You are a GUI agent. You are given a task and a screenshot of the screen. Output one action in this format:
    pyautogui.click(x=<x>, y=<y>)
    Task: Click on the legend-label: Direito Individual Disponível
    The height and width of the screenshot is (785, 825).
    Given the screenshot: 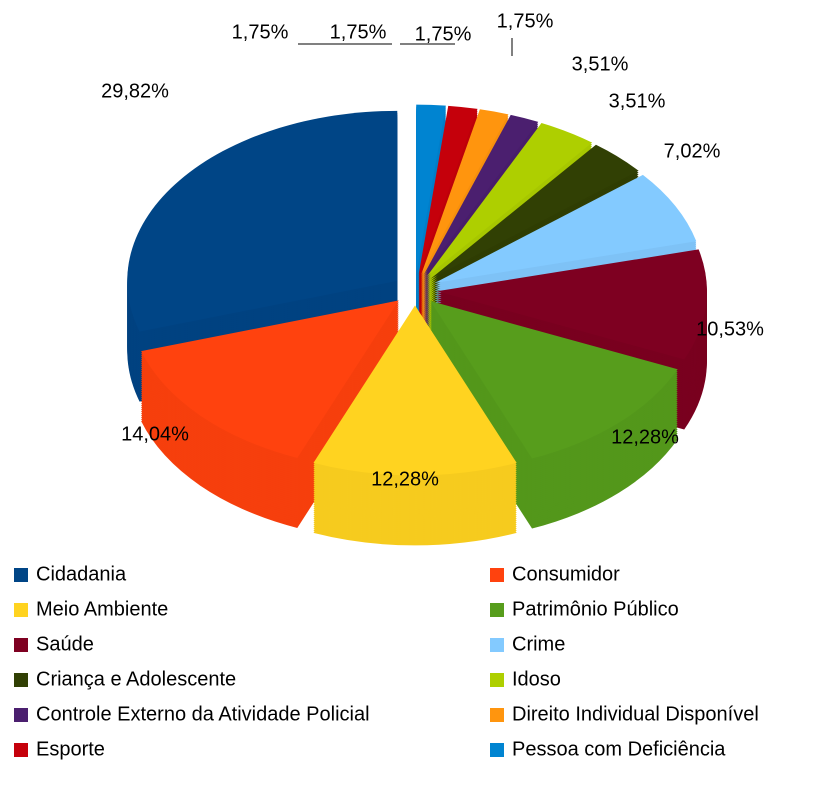 What is the action you would take?
    pyautogui.click(x=635, y=714)
    